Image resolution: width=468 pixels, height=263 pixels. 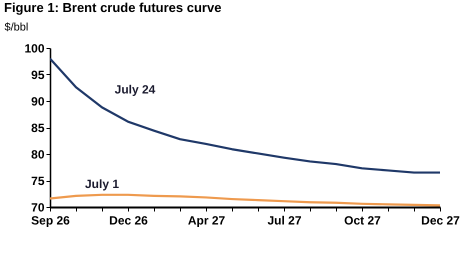 What do you see at coordinates (38, 181) in the screenshot?
I see `y-tick-label: 75` at bounding box center [38, 181].